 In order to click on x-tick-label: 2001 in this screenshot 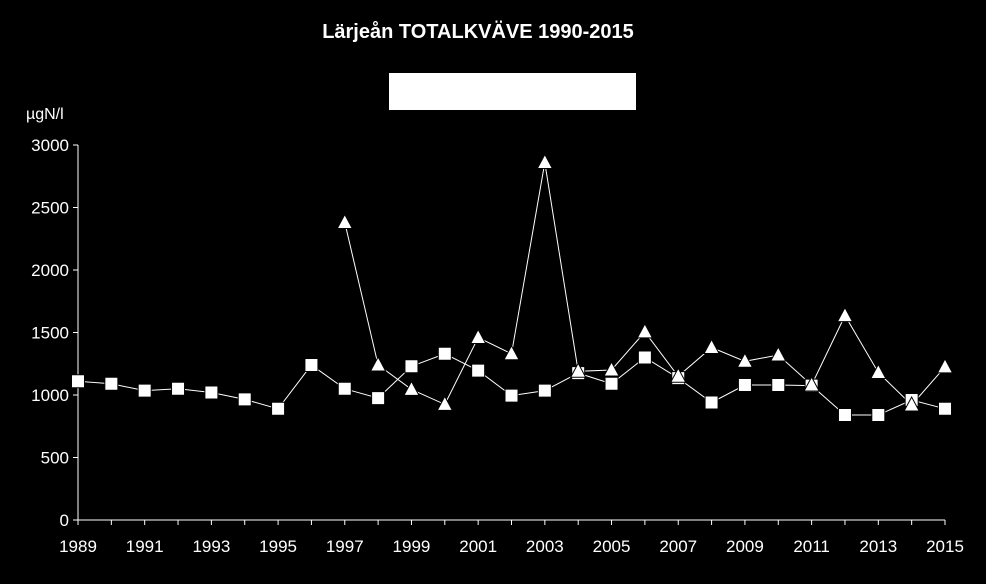, I will do `click(478, 546)`.